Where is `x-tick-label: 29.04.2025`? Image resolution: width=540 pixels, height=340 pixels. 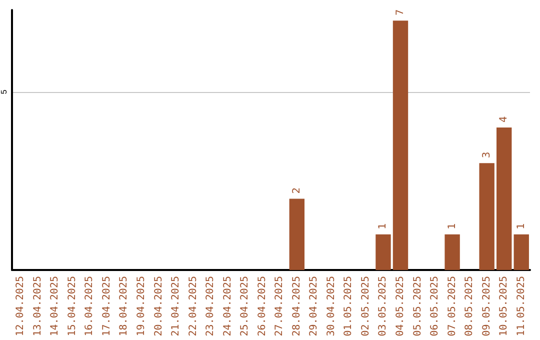
x-tick-label: 29.04.2025 is located at coordinates (314, 306).